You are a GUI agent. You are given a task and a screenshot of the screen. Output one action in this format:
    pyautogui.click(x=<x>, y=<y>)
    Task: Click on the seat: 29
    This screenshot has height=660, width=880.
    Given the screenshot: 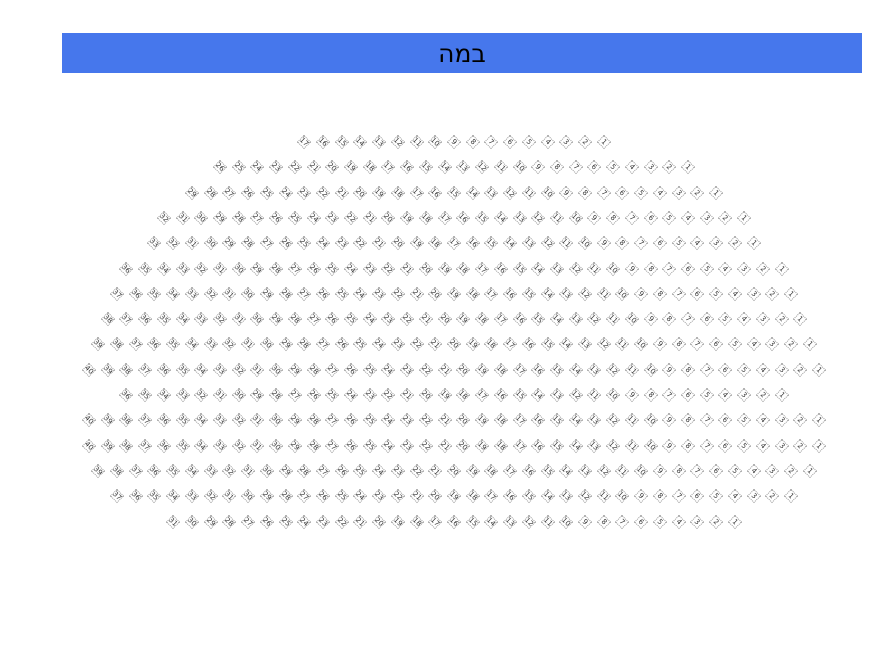 What is the action you would take?
    pyautogui.click(x=257, y=268)
    